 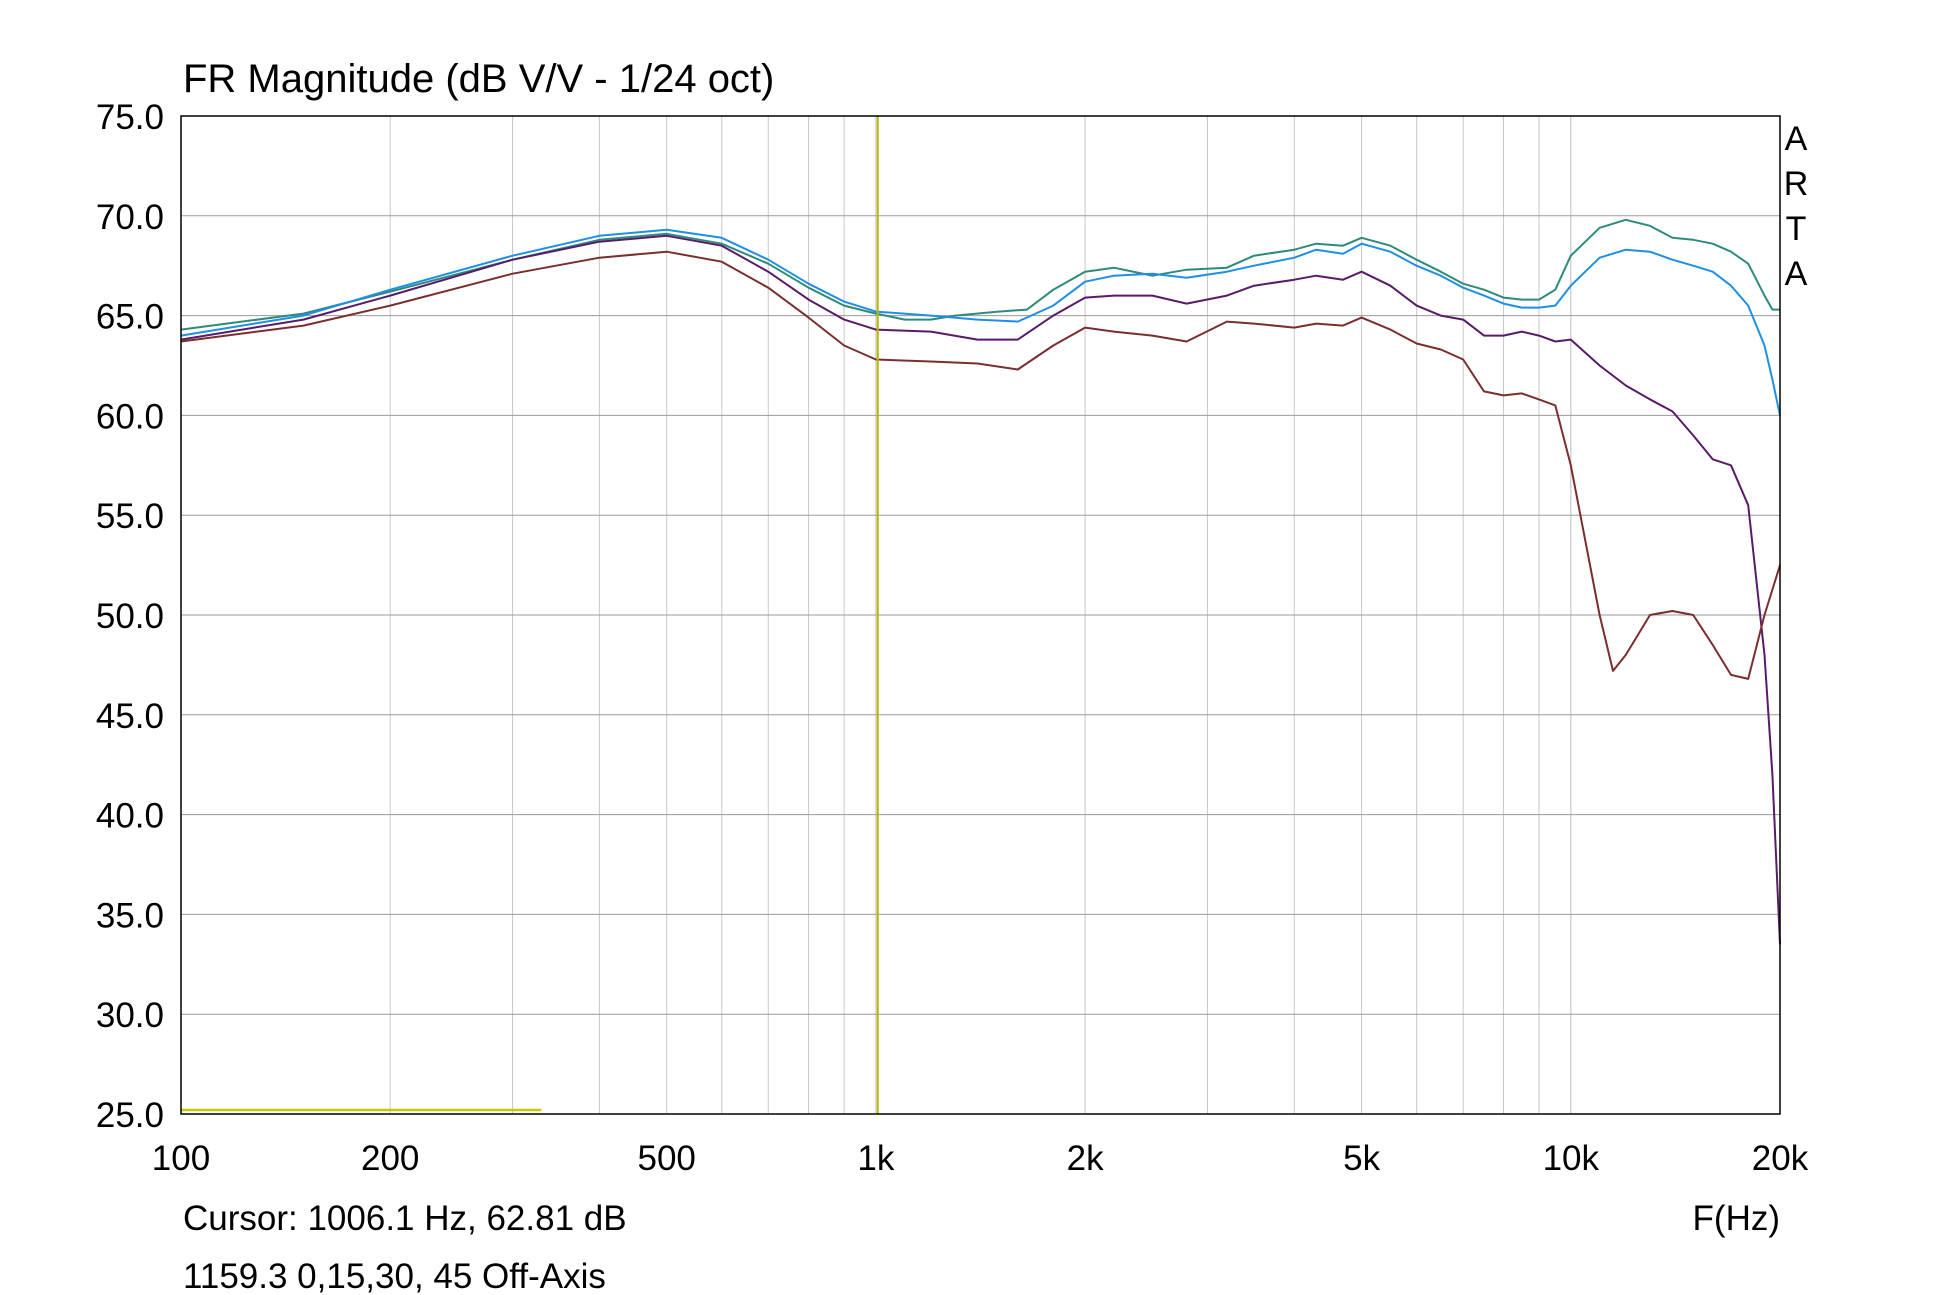 I want to click on y-tick-label: 75.0, so click(x=130, y=117).